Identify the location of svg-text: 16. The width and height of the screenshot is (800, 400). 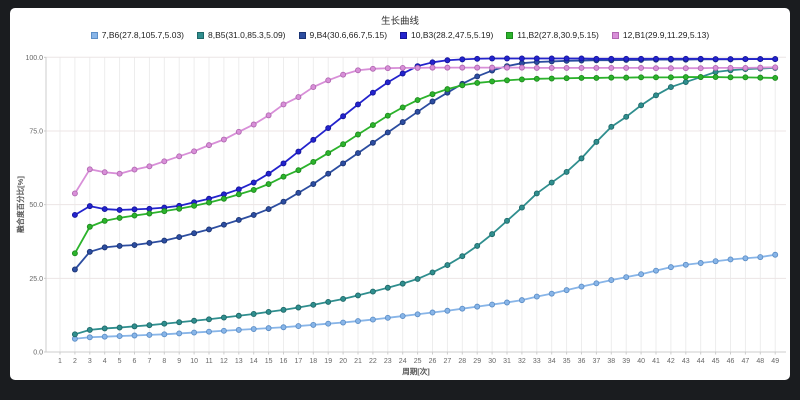
(284, 361).